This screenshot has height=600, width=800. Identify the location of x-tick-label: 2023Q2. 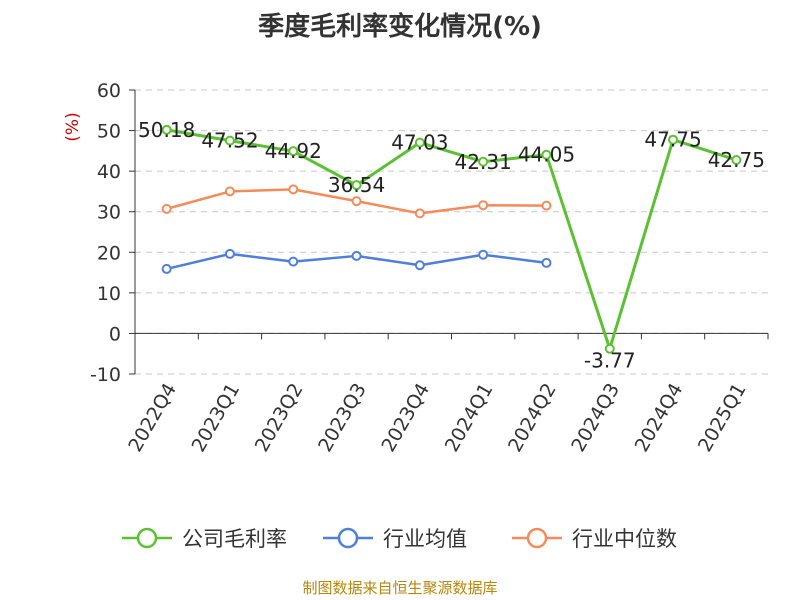
(279, 418).